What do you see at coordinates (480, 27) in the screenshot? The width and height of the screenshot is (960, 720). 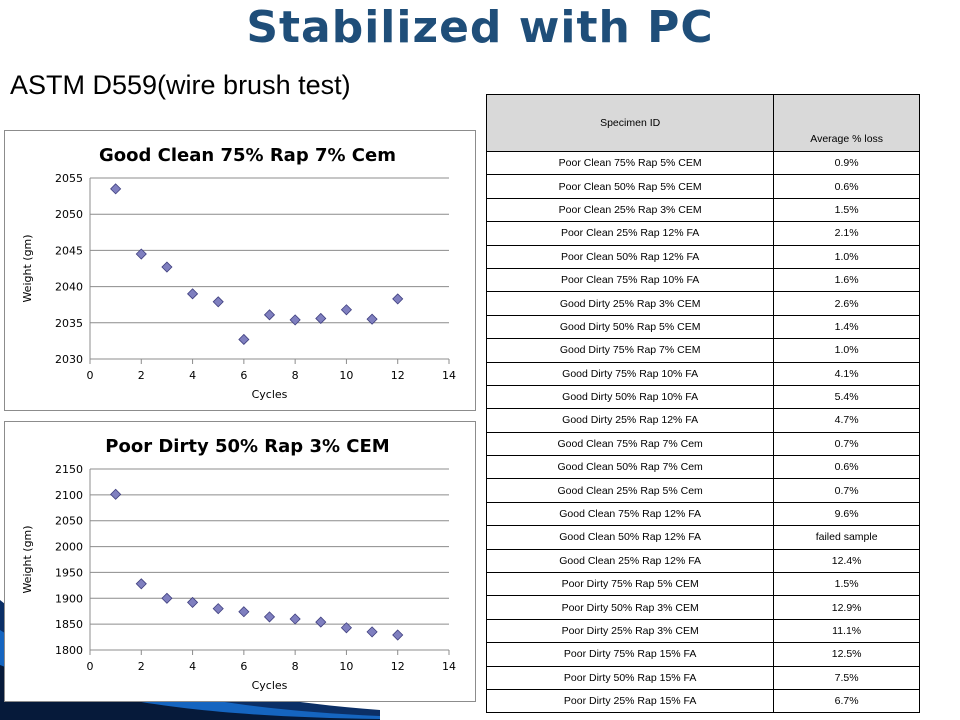 I see `slide-title: Stabilized with PC` at bounding box center [480, 27].